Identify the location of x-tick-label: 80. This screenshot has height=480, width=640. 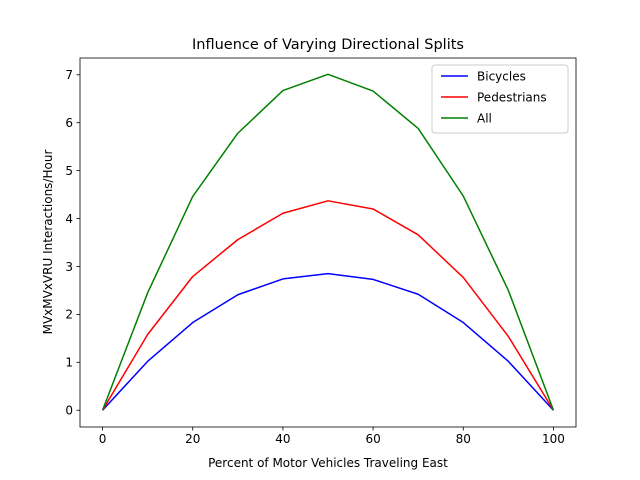
(463, 439).